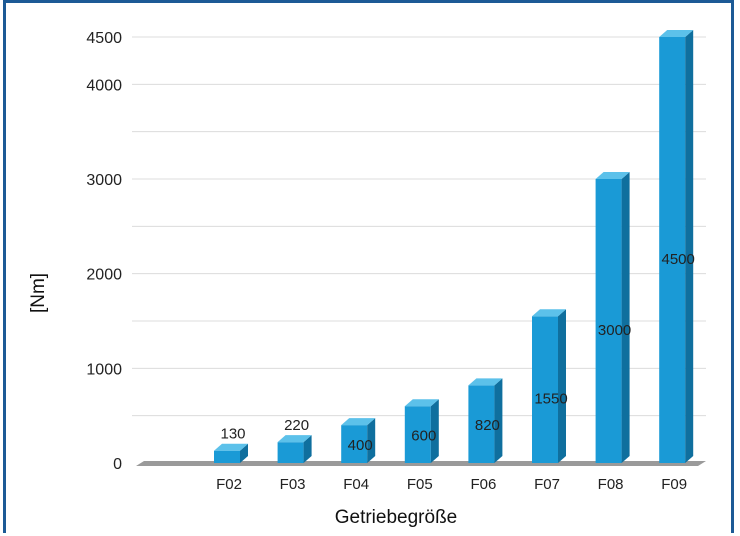  I want to click on bar-f06, so click(485, 420).